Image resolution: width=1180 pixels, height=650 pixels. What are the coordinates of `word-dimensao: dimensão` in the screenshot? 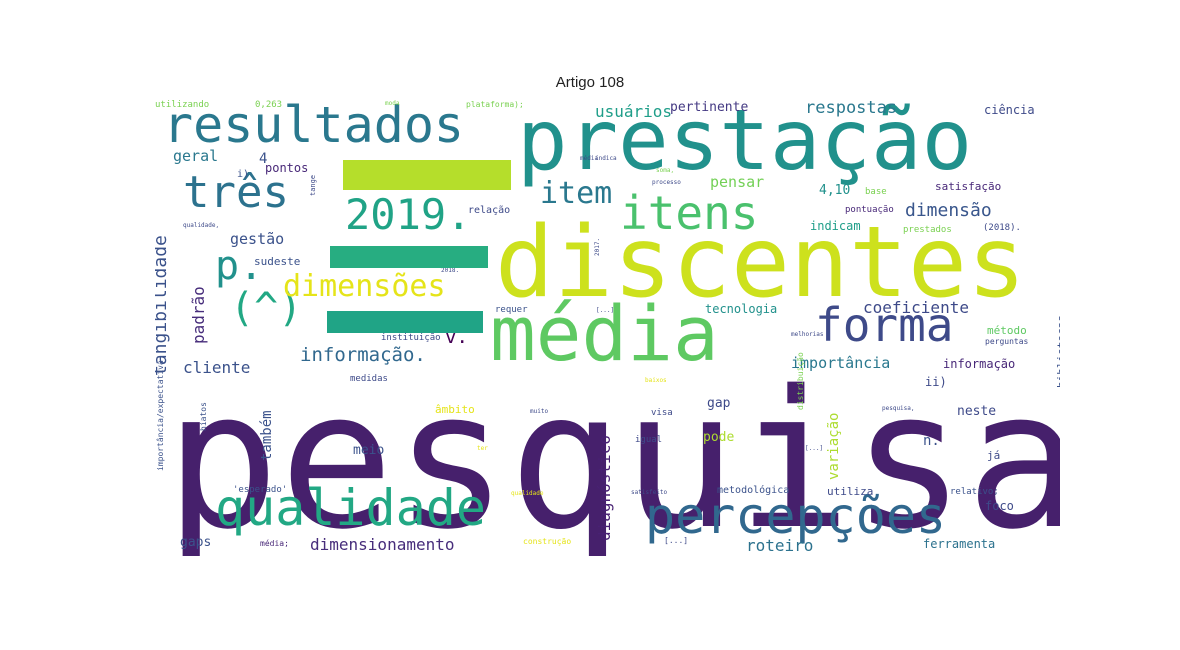 It's located at (948, 210).